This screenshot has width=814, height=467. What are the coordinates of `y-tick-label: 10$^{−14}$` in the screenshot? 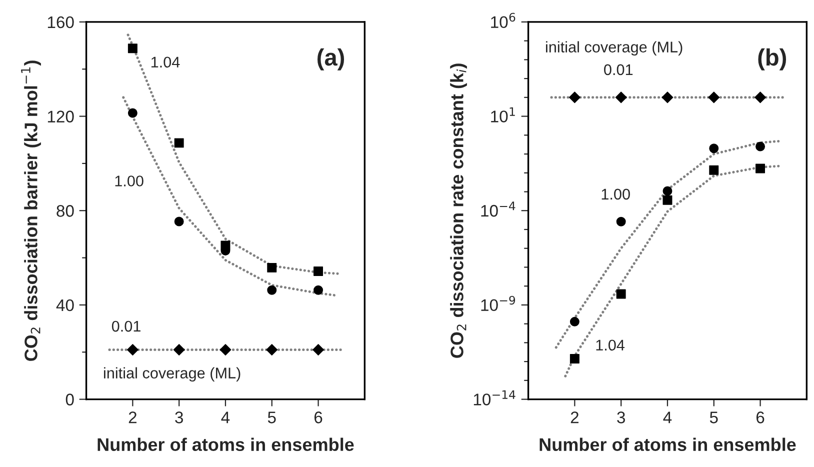 It's located at (495, 398).